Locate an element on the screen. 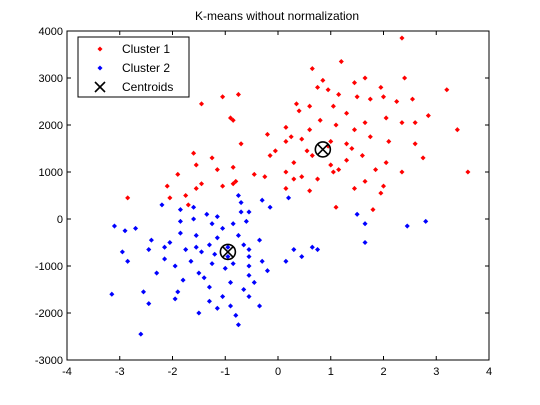 Image resolution: width=540 pixels, height=405 pixels. legend-entry: Centroids is located at coordinates (133, 87).